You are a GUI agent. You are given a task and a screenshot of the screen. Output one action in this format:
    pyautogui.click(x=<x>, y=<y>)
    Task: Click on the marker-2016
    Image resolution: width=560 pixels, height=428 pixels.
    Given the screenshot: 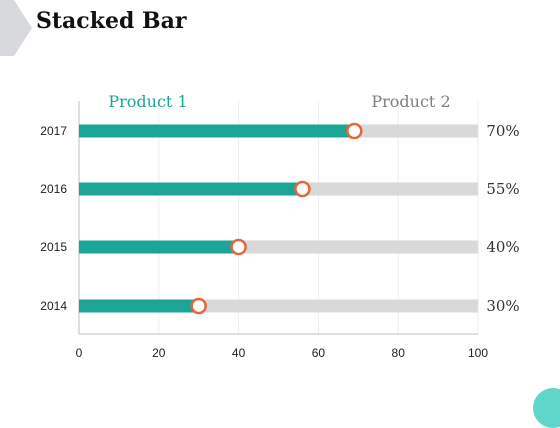 What is the action you would take?
    pyautogui.click(x=302, y=189)
    